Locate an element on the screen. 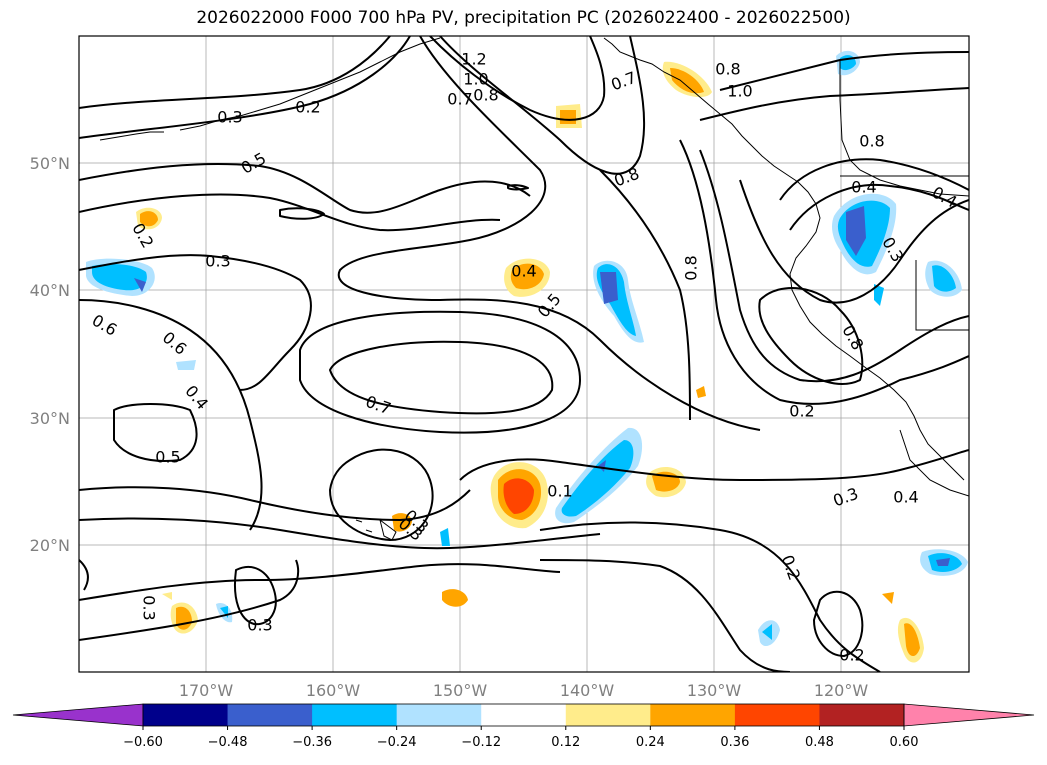  lat-labels: 50°N 40°N 30°N 20°N is located at coordinates (50, 354).